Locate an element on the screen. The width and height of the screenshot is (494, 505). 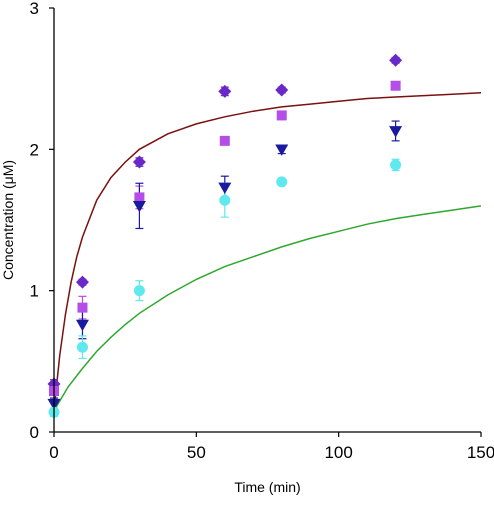
x-tick-label: 50 is located at coordinates (196, 452).